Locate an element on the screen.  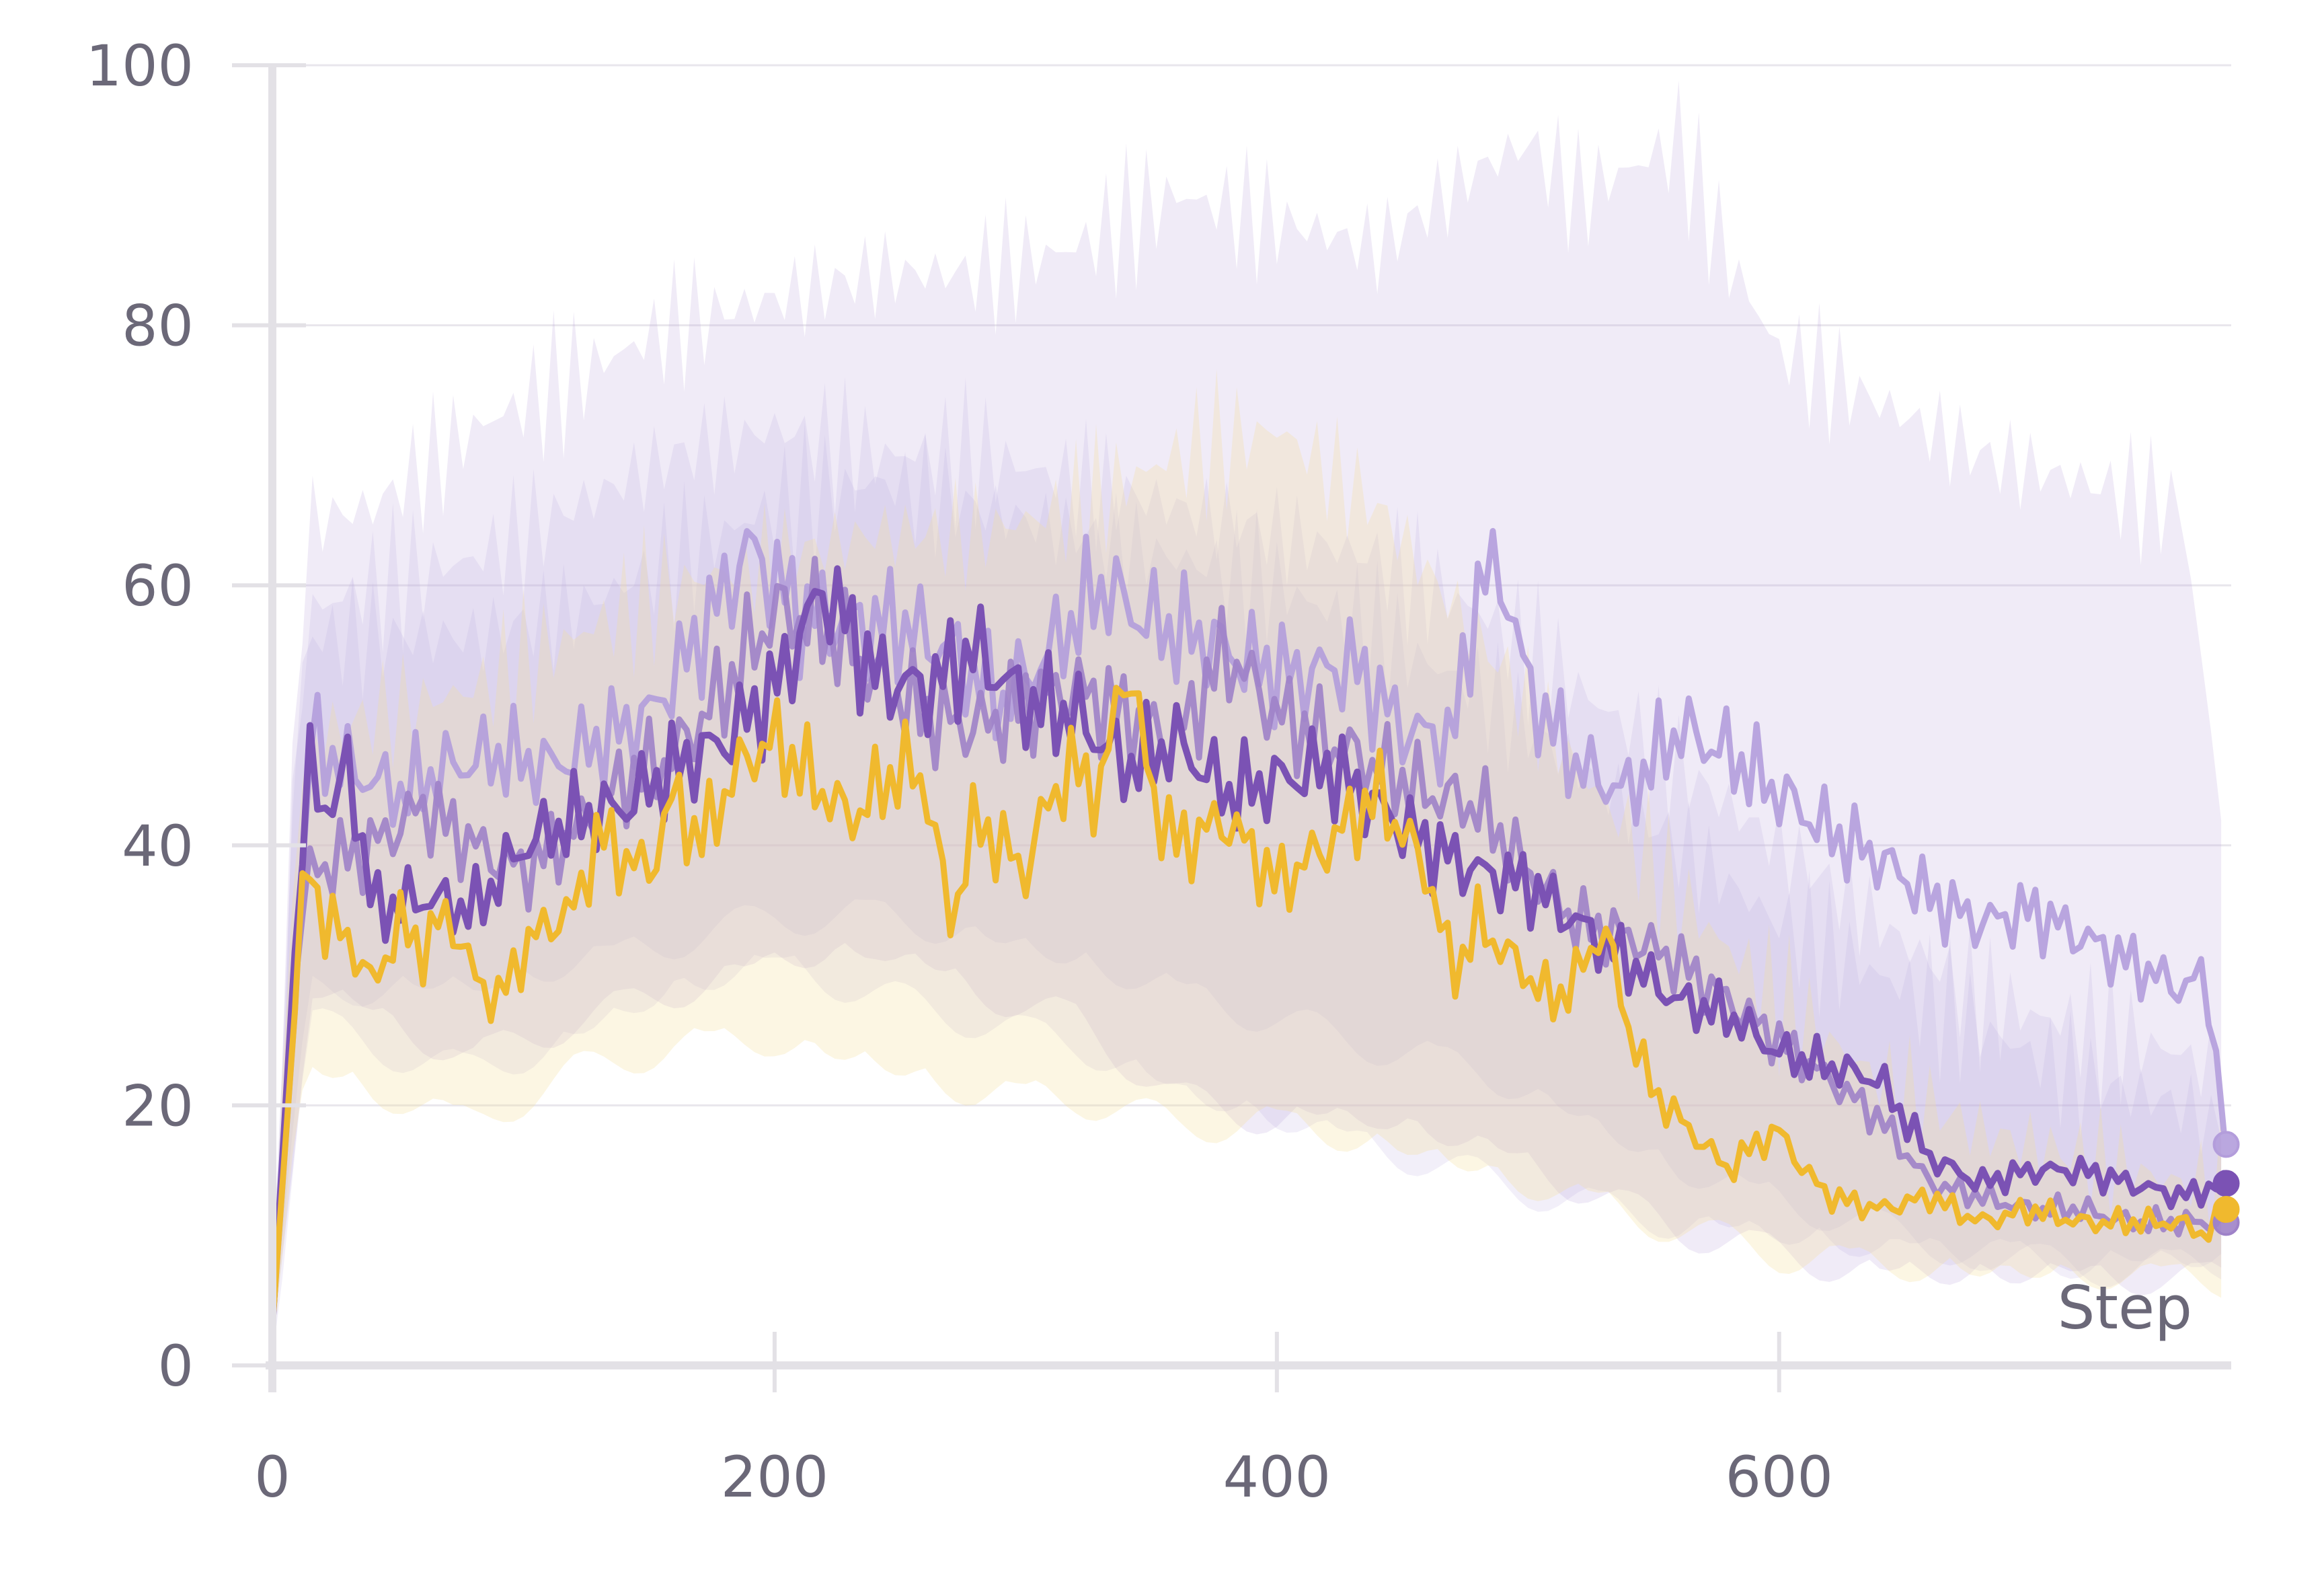
end-marker-layer is located at coordinates (2226, 1184).